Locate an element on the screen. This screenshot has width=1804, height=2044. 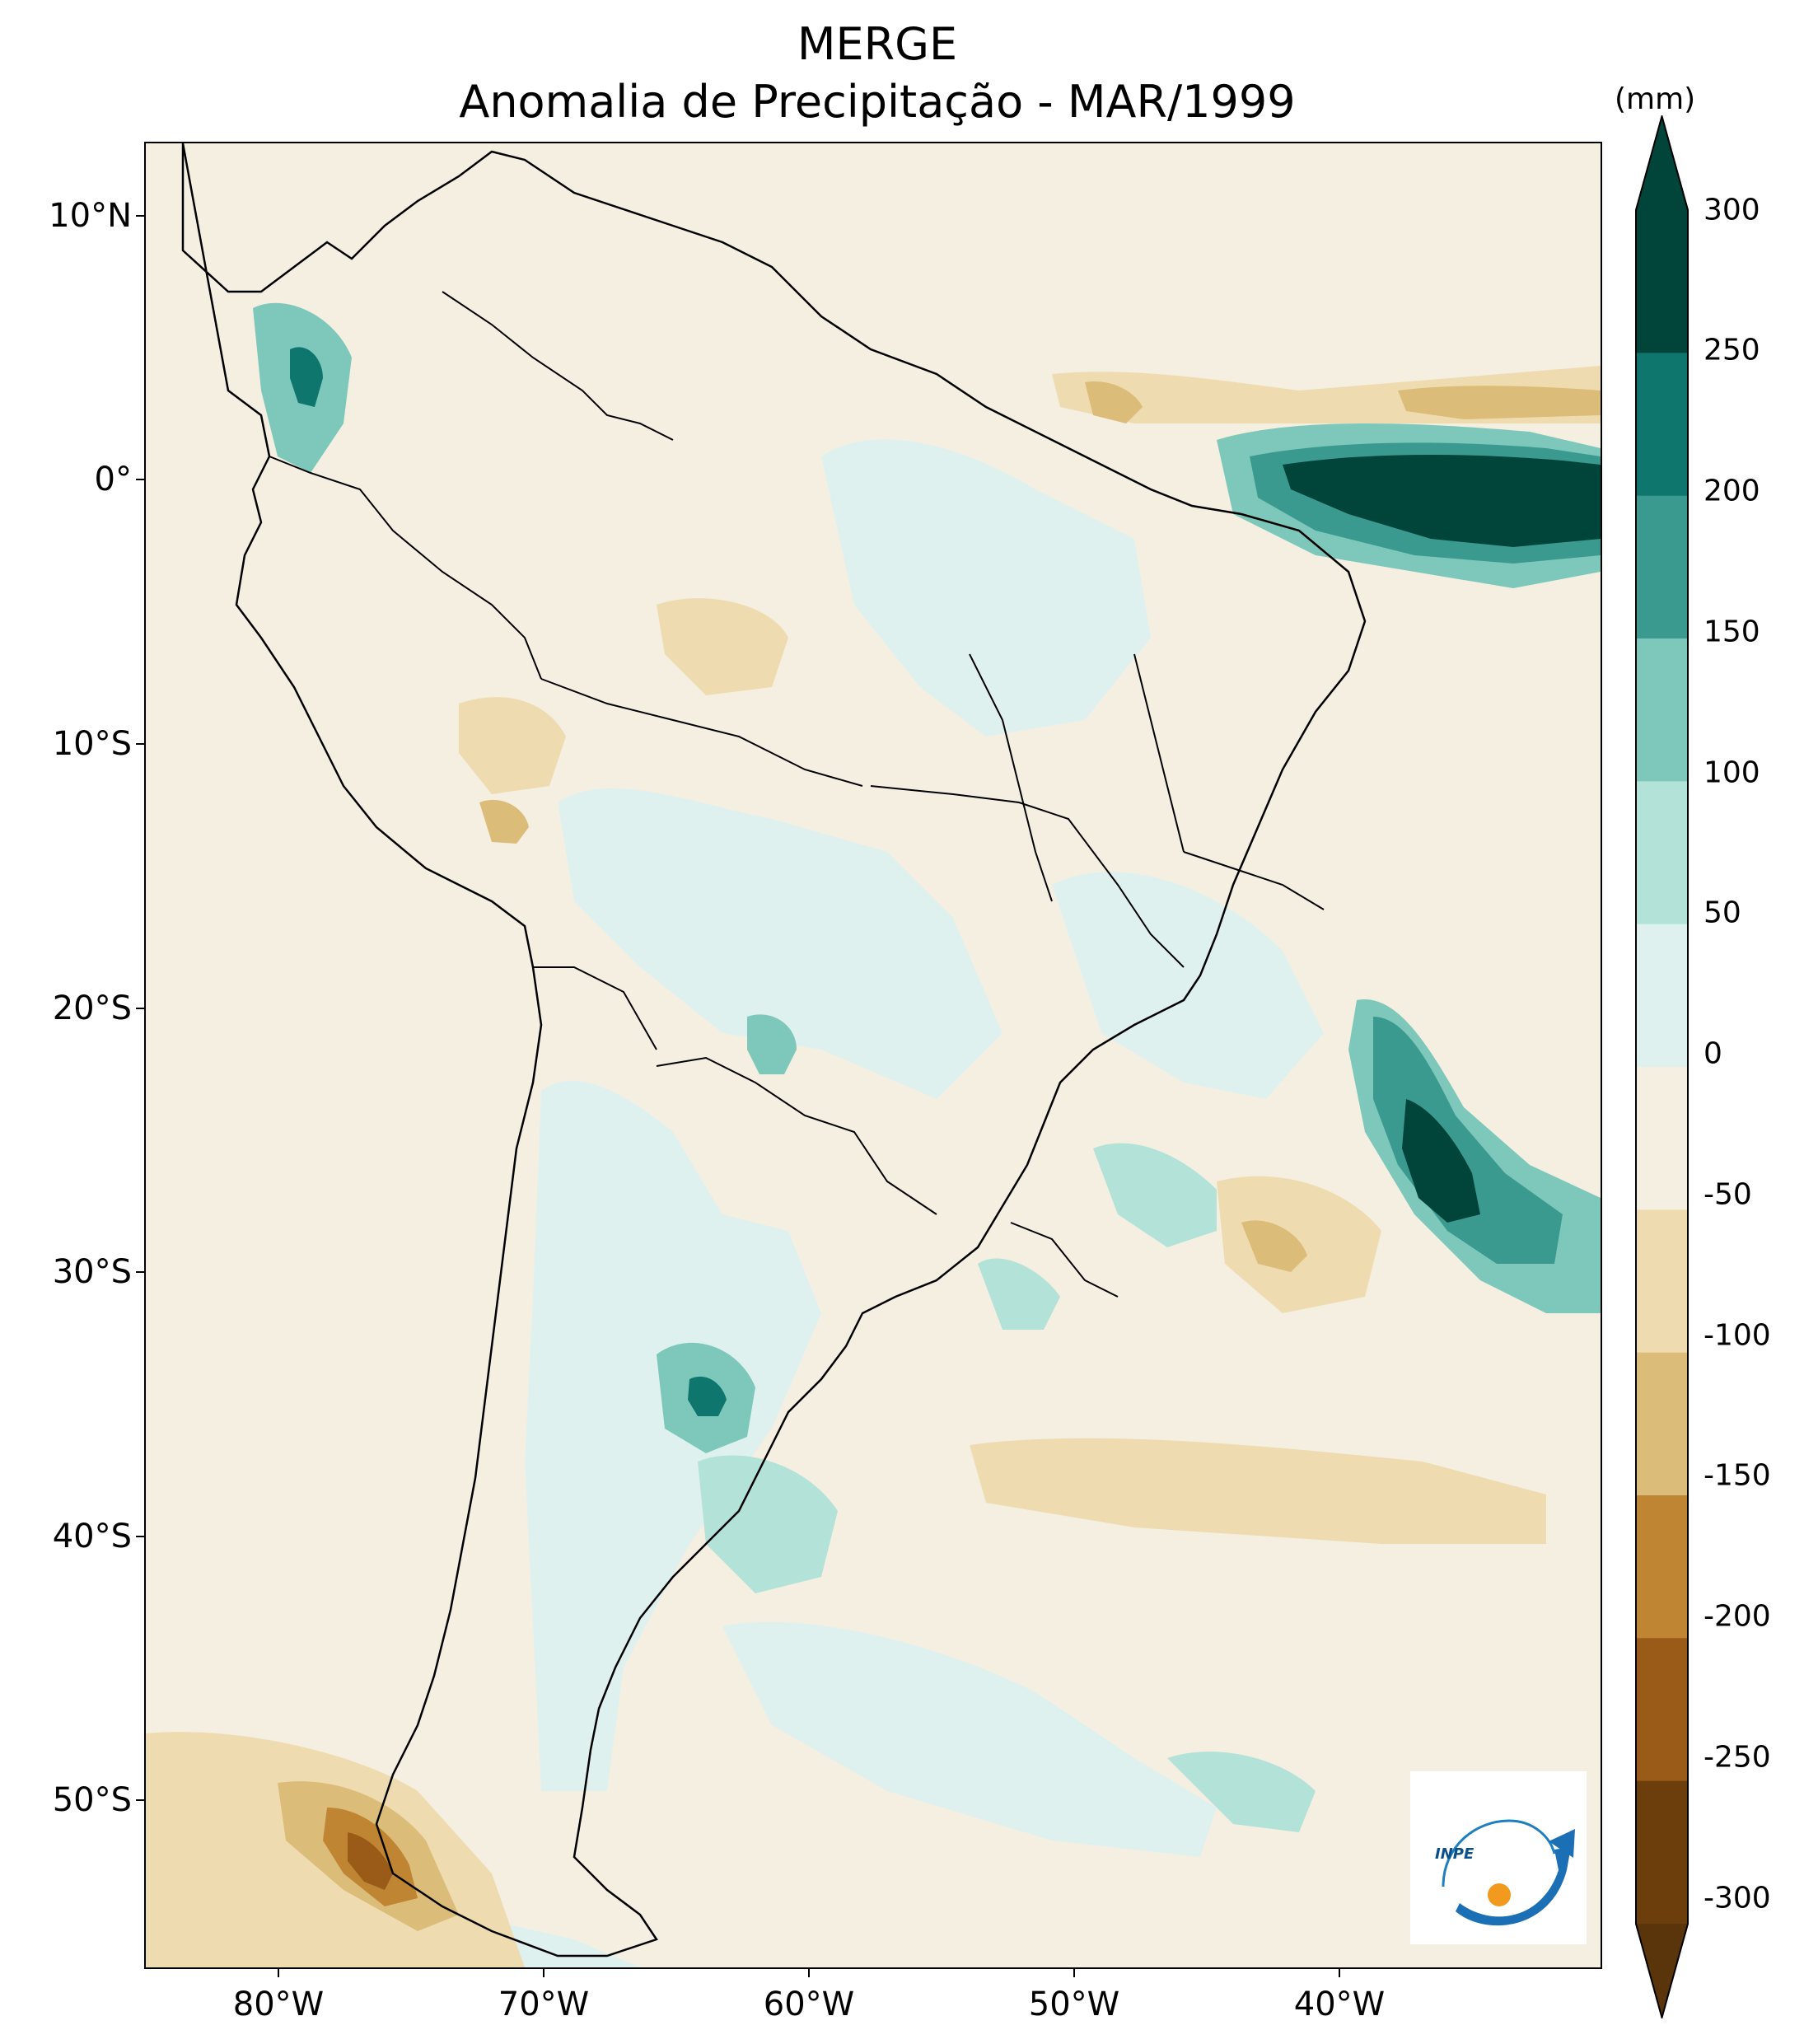
colorbar-segments is located at coordinates (1662, 1066).